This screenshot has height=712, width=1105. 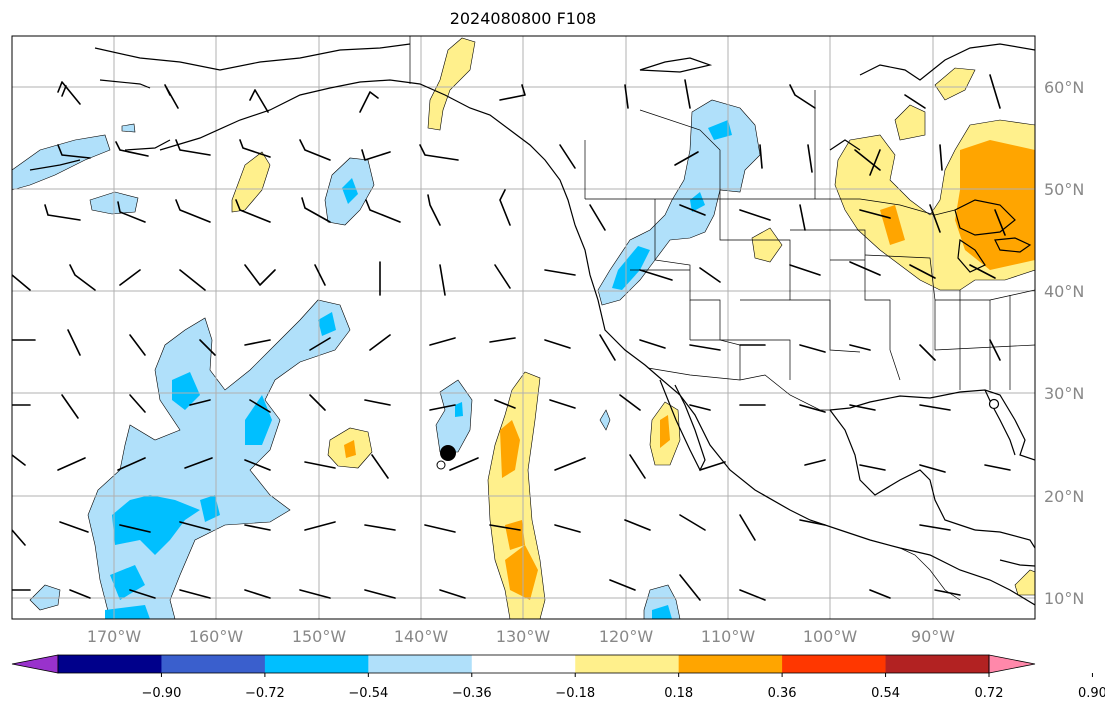 I want to click on storm-track-marker, so click(x=441, y=465).